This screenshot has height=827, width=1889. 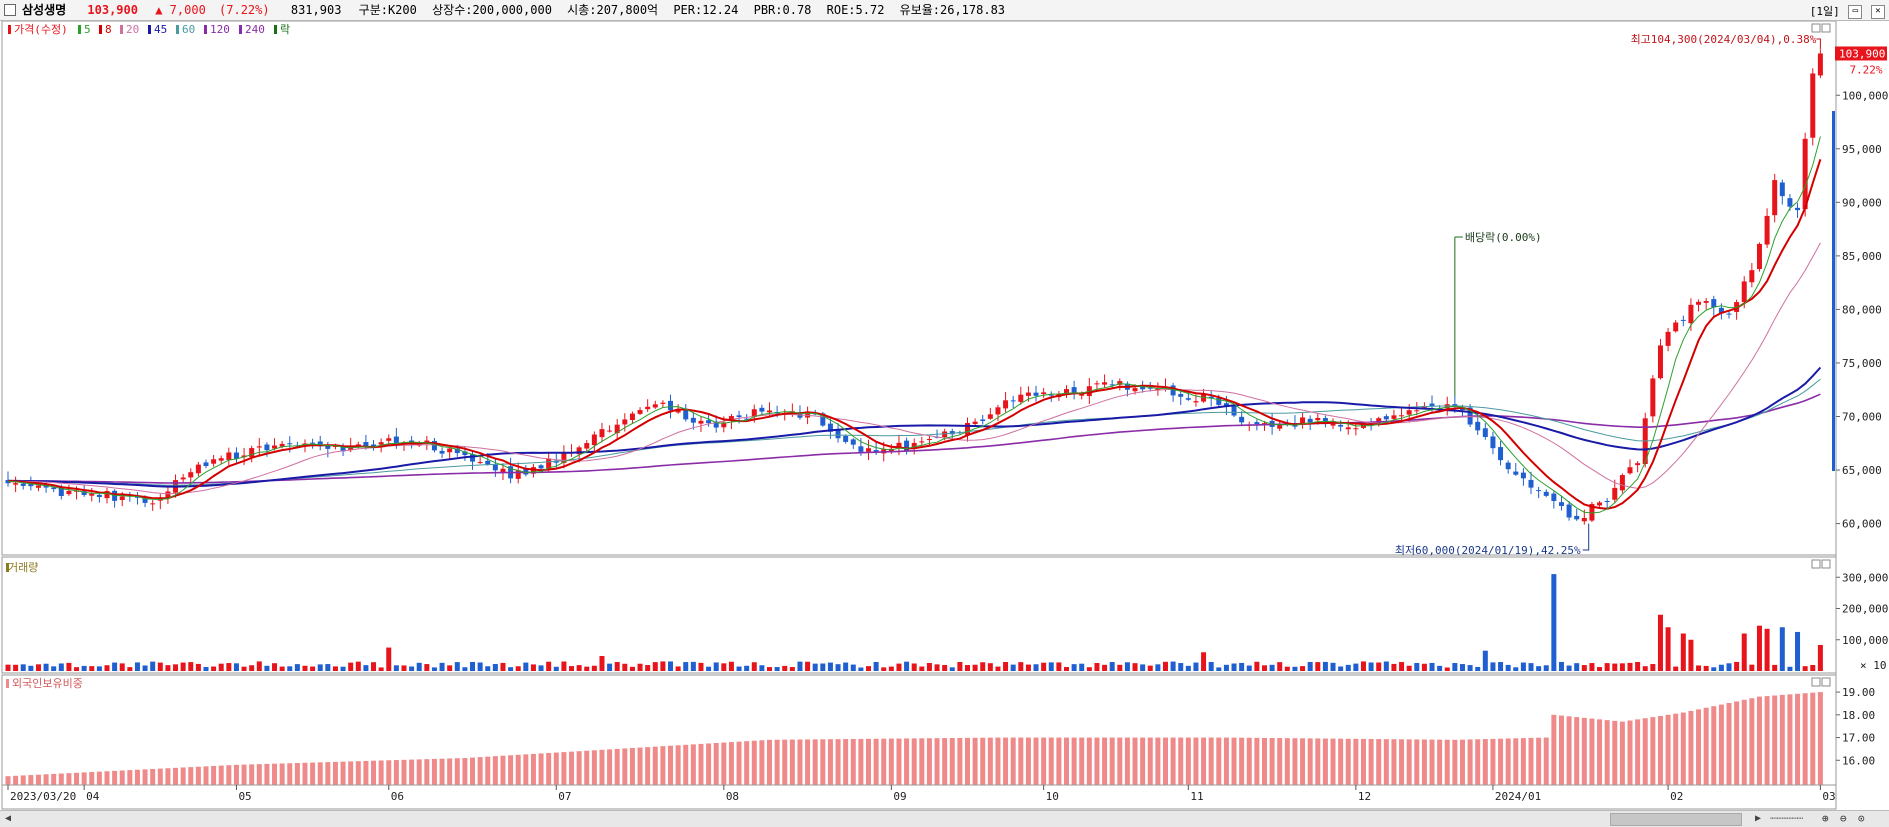 What do you see at coordinates (149, 29) in the screenshot?
I see `legend-marker` at bounding box center [149, 29].